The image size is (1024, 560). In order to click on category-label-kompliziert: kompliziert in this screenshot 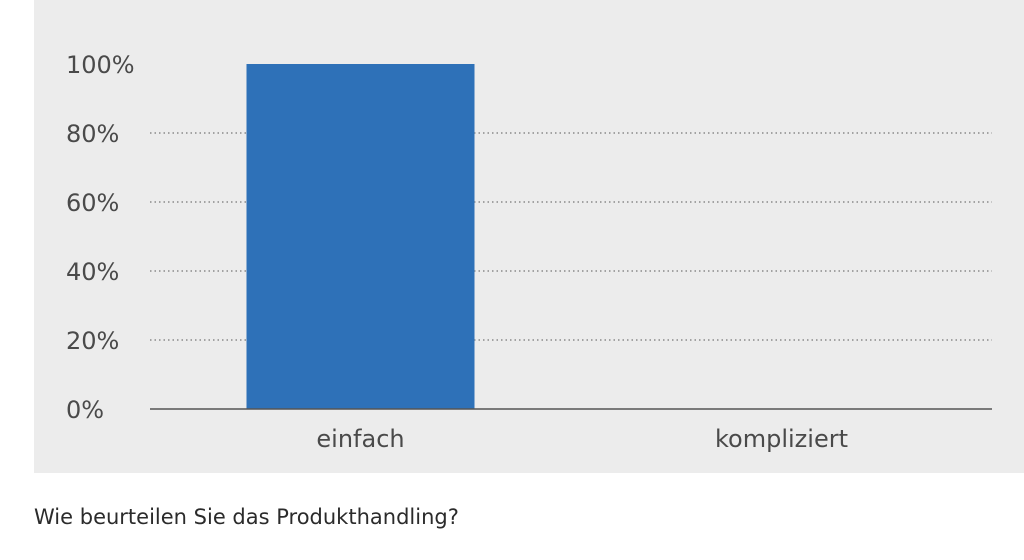, I will do `click(781, 439)`.